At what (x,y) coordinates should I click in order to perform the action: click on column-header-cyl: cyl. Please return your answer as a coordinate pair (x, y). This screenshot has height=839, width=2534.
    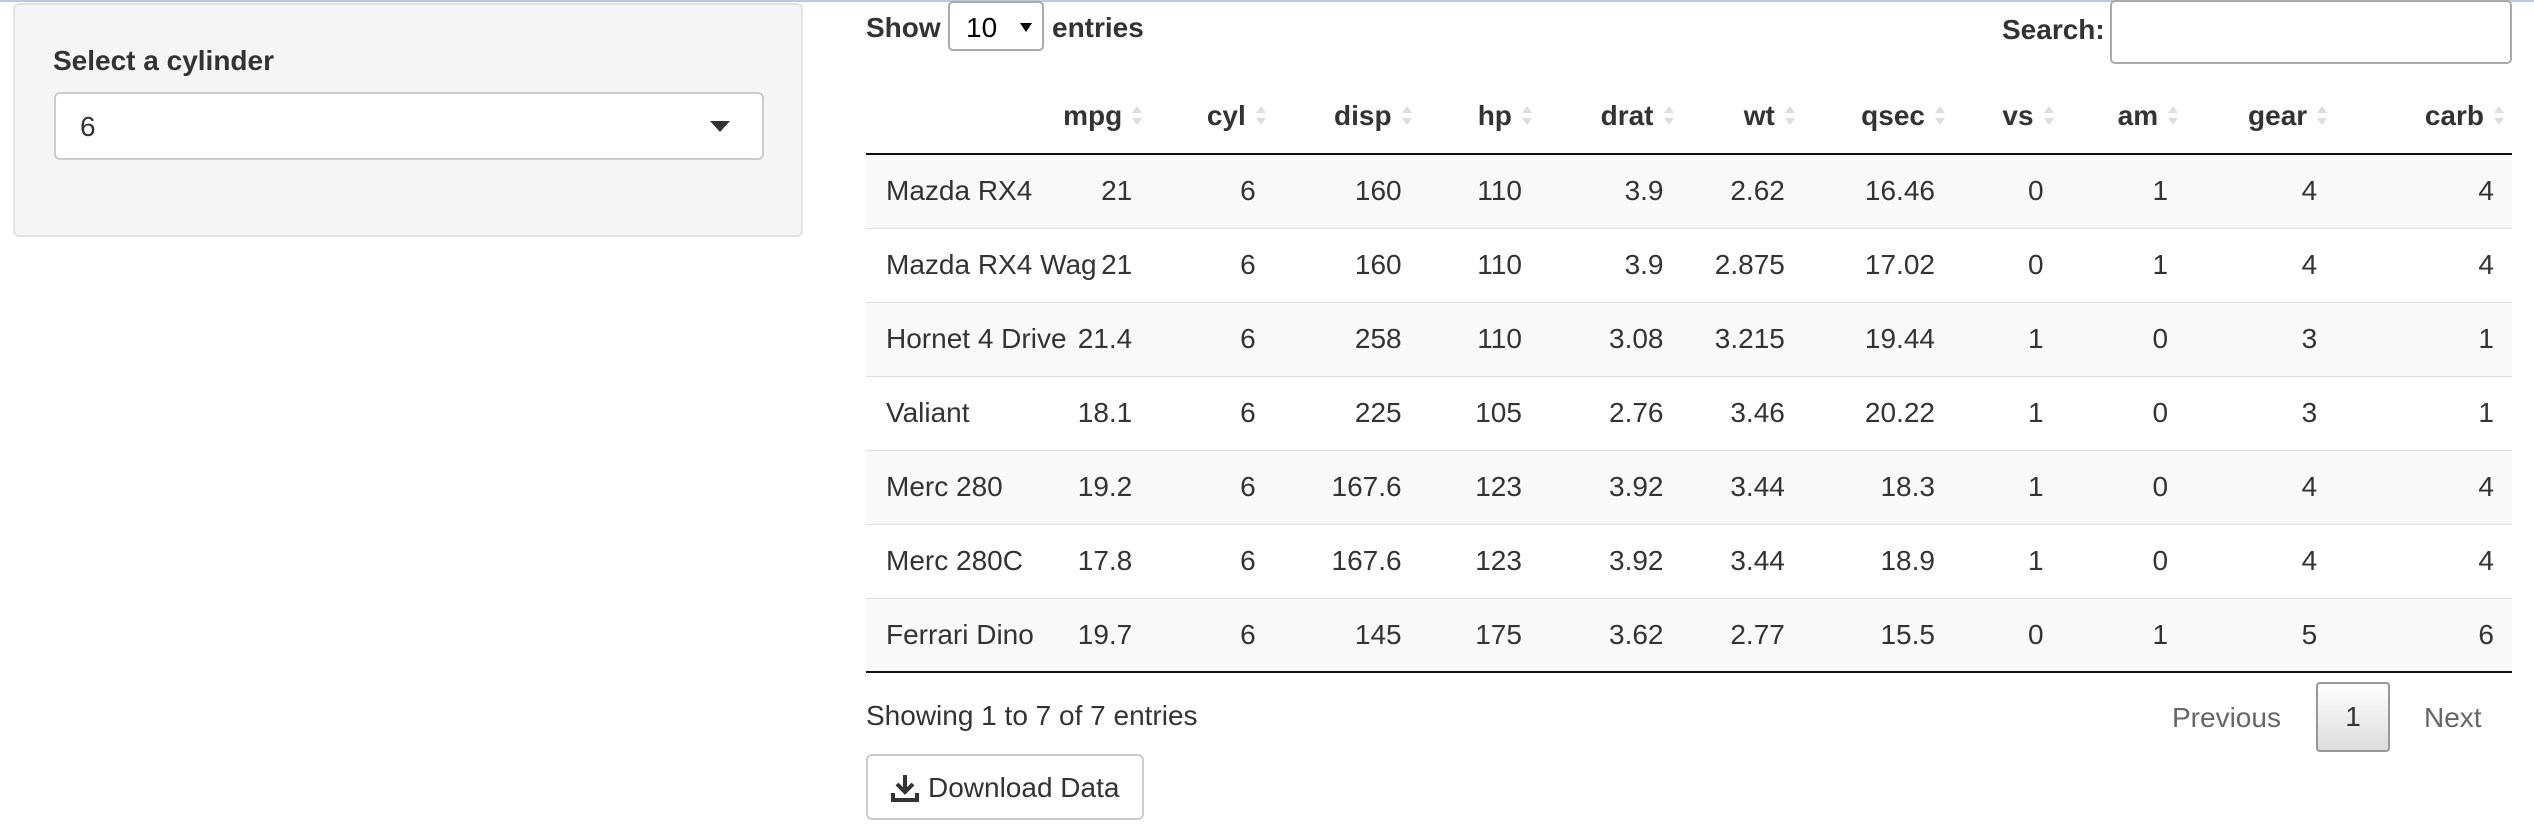
    Looking at the image, I should click on (1212, 116).